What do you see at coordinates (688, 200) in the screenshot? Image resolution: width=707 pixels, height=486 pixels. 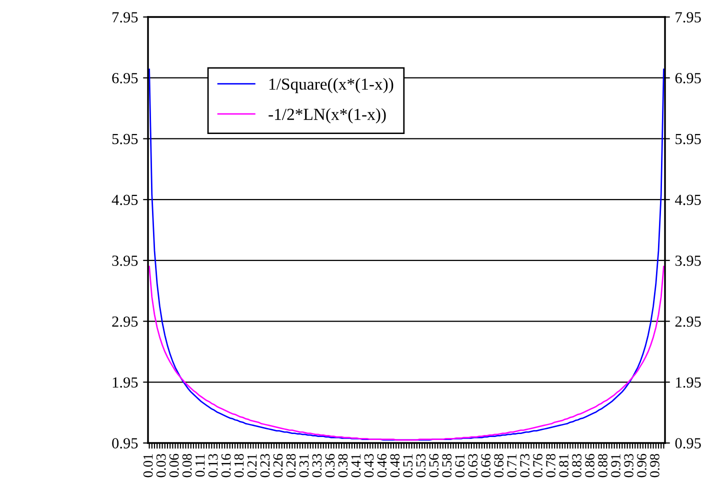 I see `y2-tick-label: 4.95` at bounding box center [688, 200].